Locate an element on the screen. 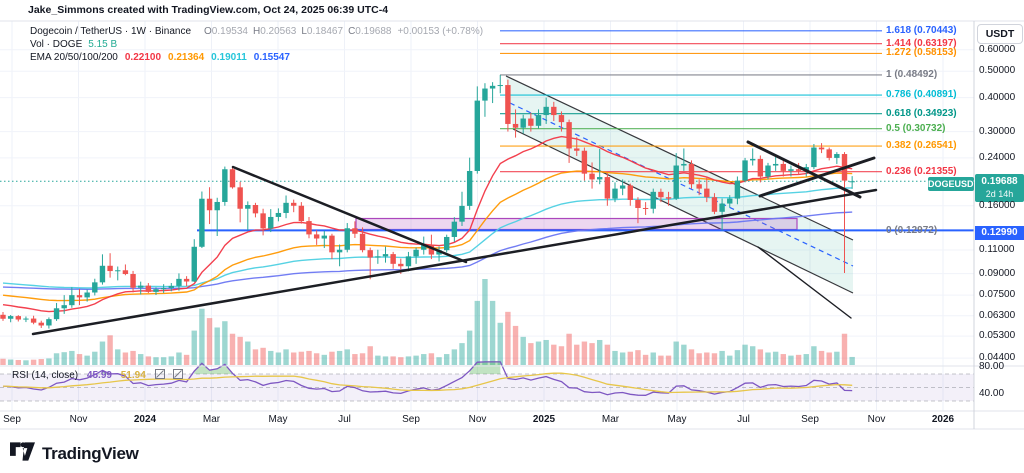 The image size is (1024, 473). price-tick-label: 0.30000 is located at coordinates (997, 131).